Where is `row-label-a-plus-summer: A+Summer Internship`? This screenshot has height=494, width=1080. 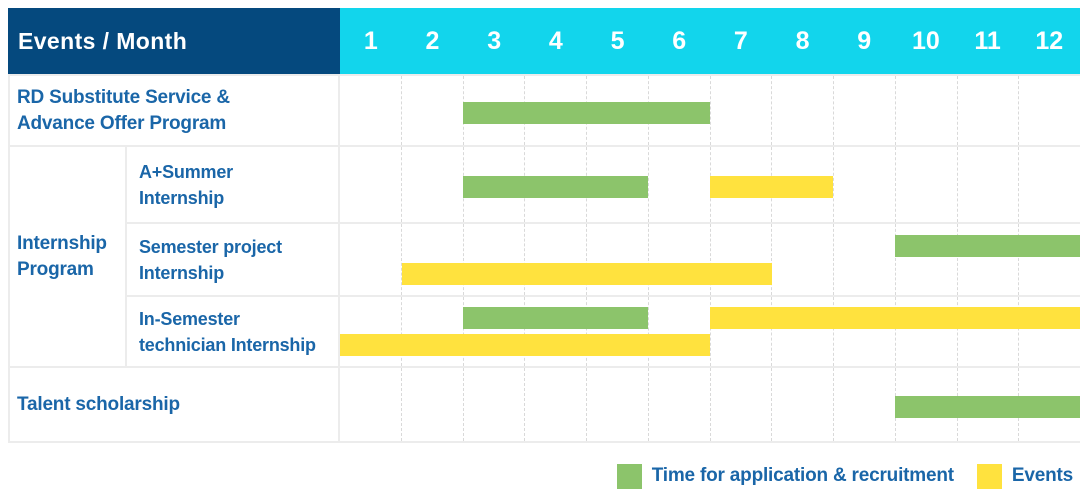 row-label-a-plus-summer: A+Summer Internship is located at coordinates (233, 184).